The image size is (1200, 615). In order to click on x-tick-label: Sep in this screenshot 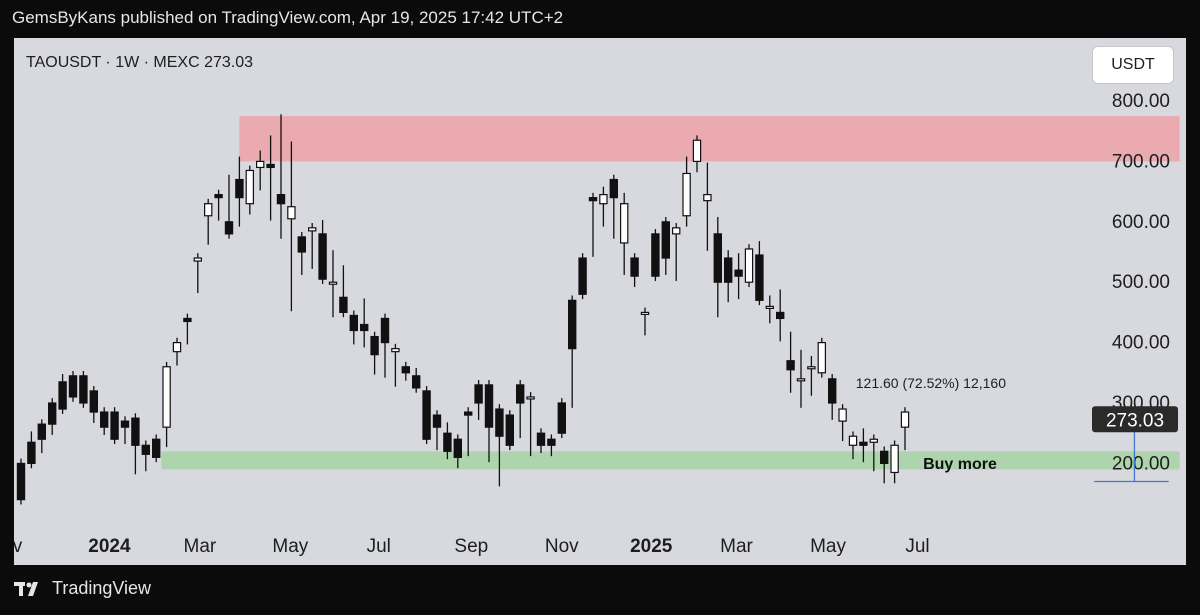, I will do `click(471, 546)`.